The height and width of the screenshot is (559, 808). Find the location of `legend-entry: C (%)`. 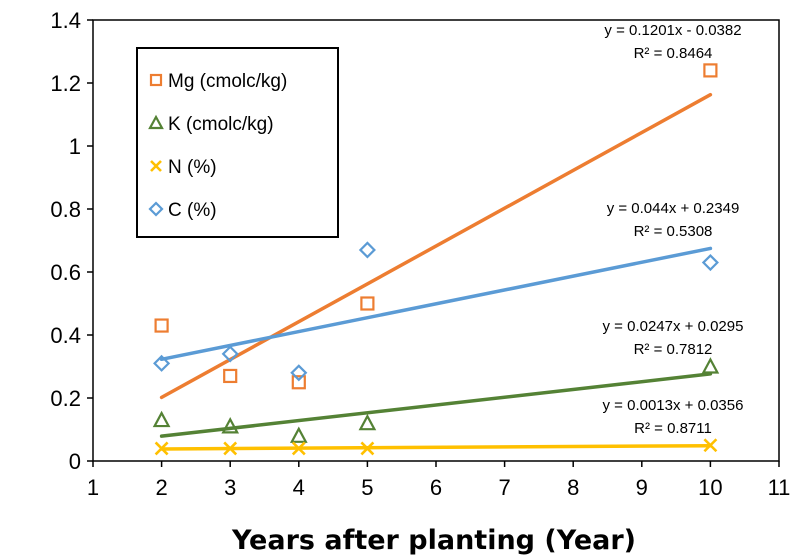

legend-entry: C (%) is located at coordinates (192, 210).